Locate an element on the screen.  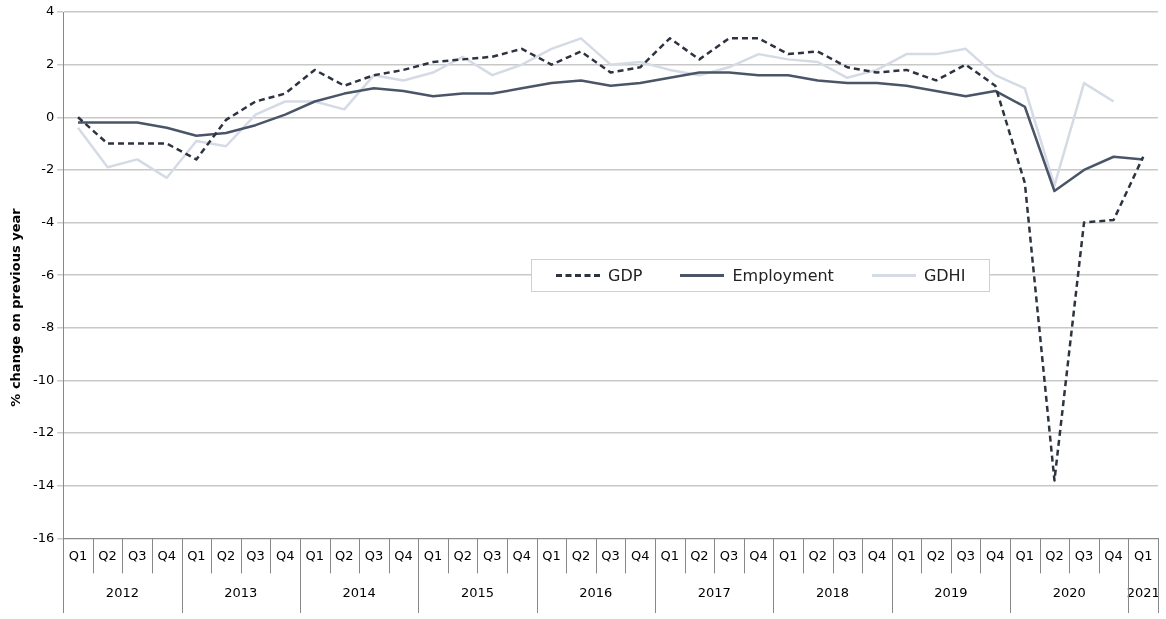
y-tick-label: -14 is located at coordinates (44, 485).